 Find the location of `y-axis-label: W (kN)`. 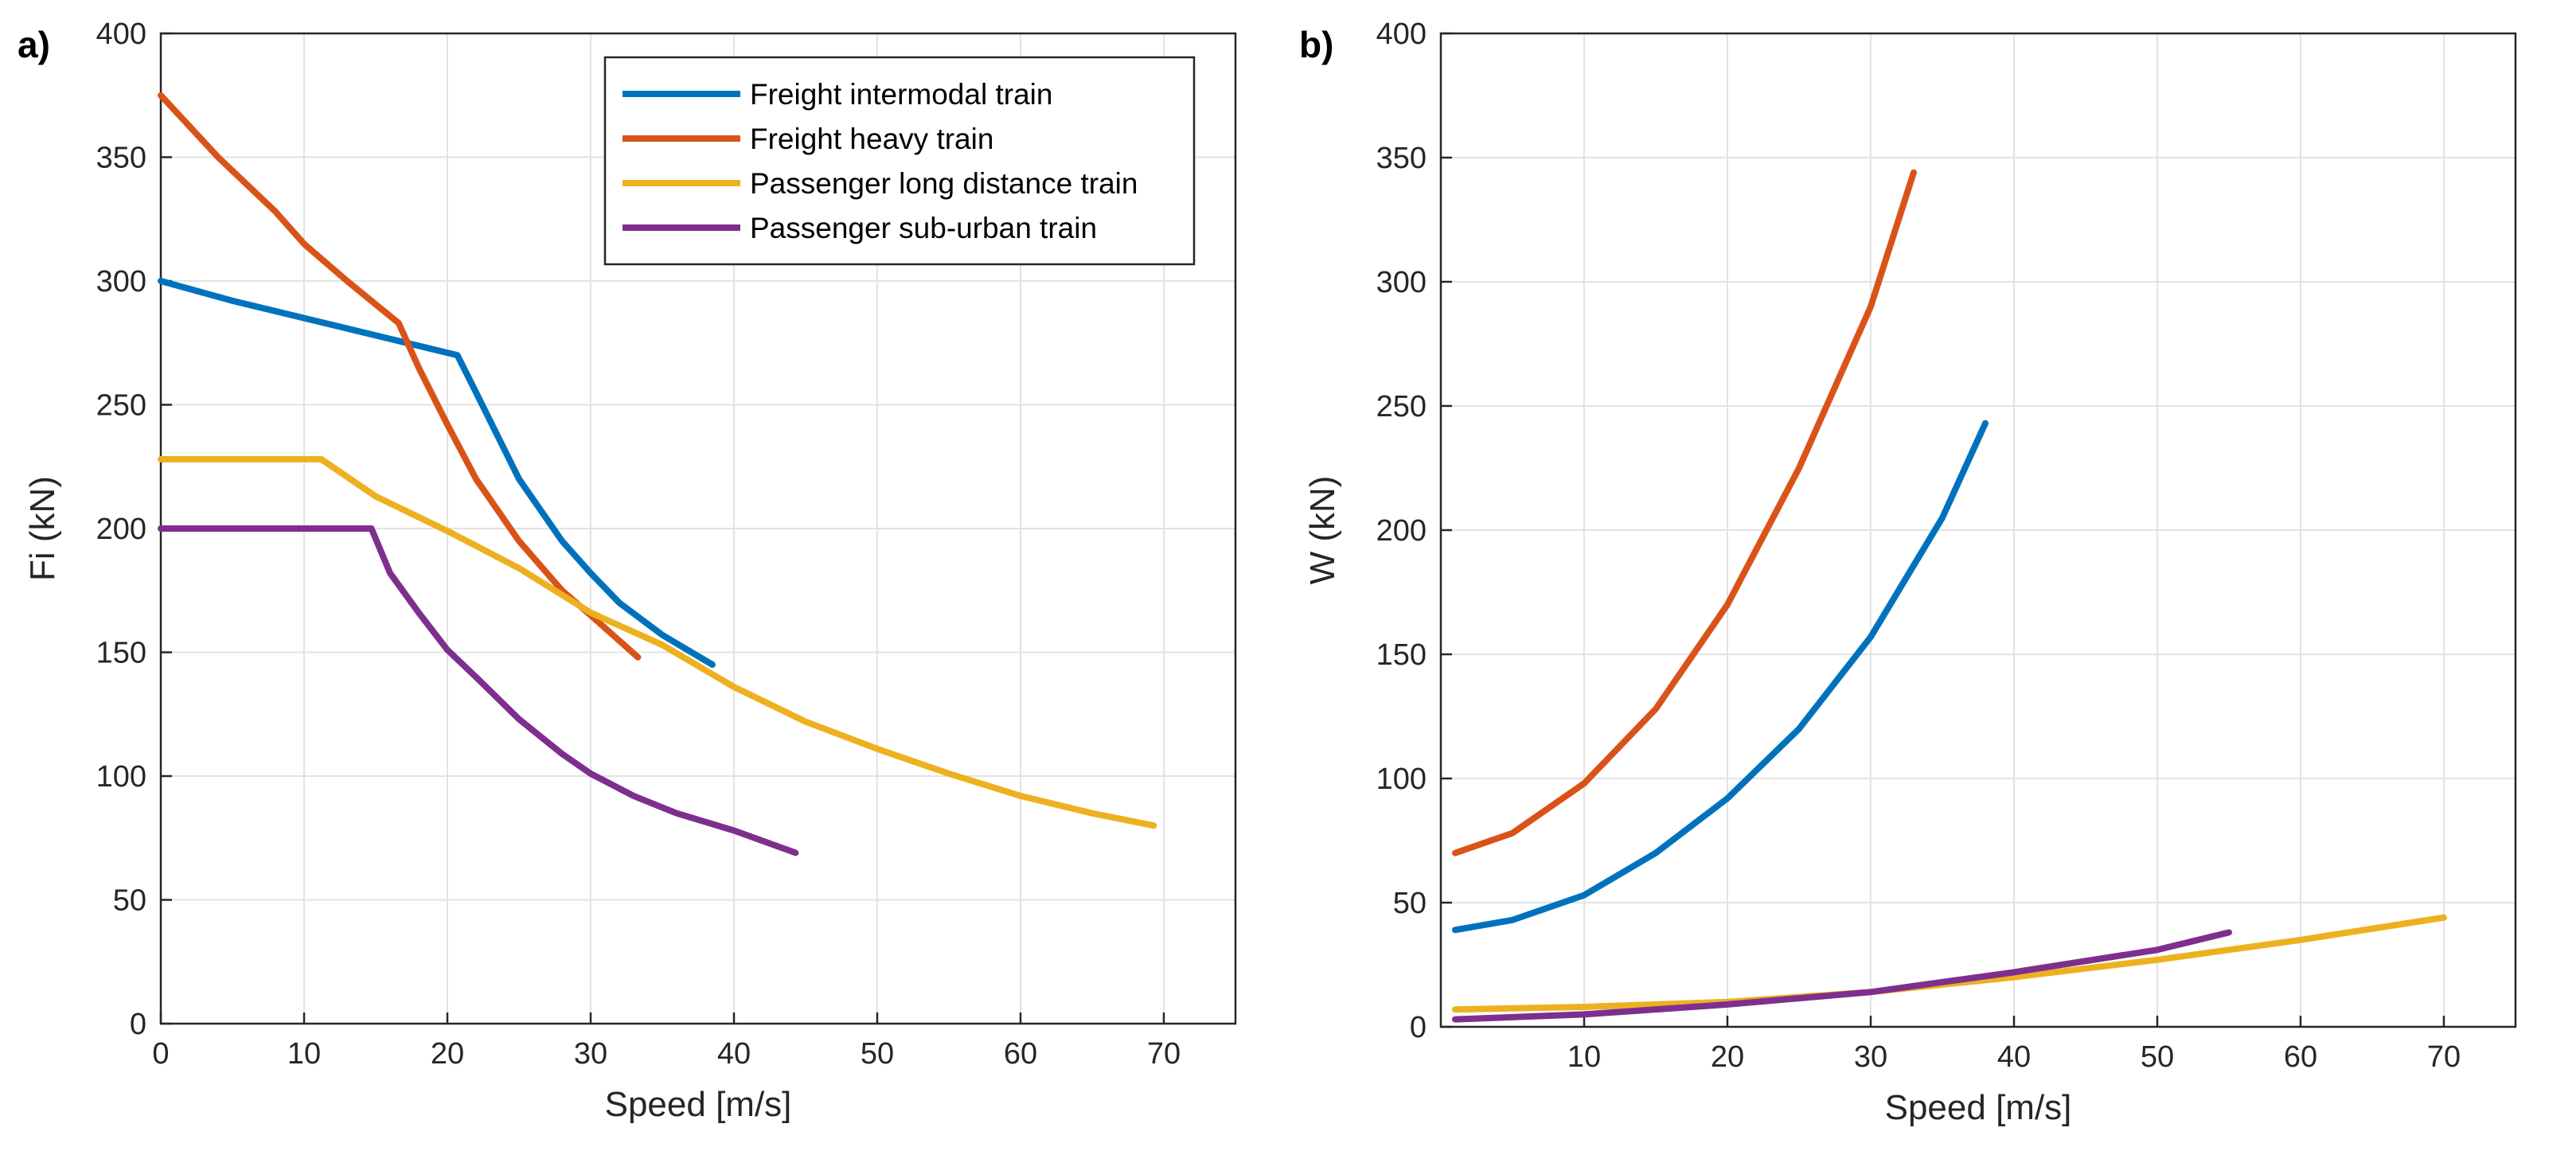

y-axis-label: W (kN) is located at coordinates (1322, 530).